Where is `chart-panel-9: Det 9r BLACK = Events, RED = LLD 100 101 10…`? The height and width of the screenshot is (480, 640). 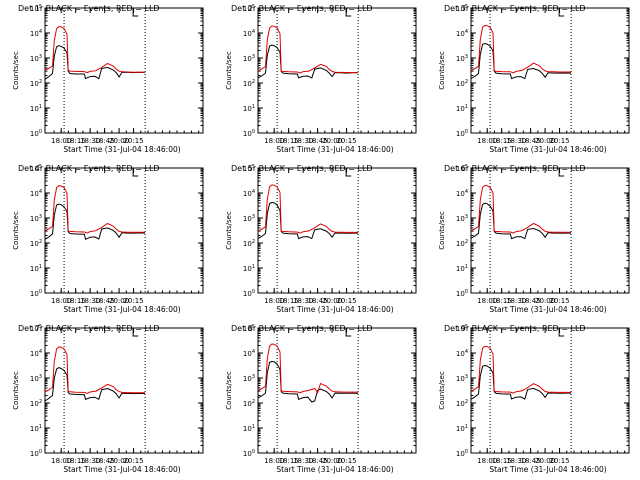
chart-panel-9: Det 9r BLACK = Events, RED = LLD 100 101 10… is located at coordinates (534, 399).